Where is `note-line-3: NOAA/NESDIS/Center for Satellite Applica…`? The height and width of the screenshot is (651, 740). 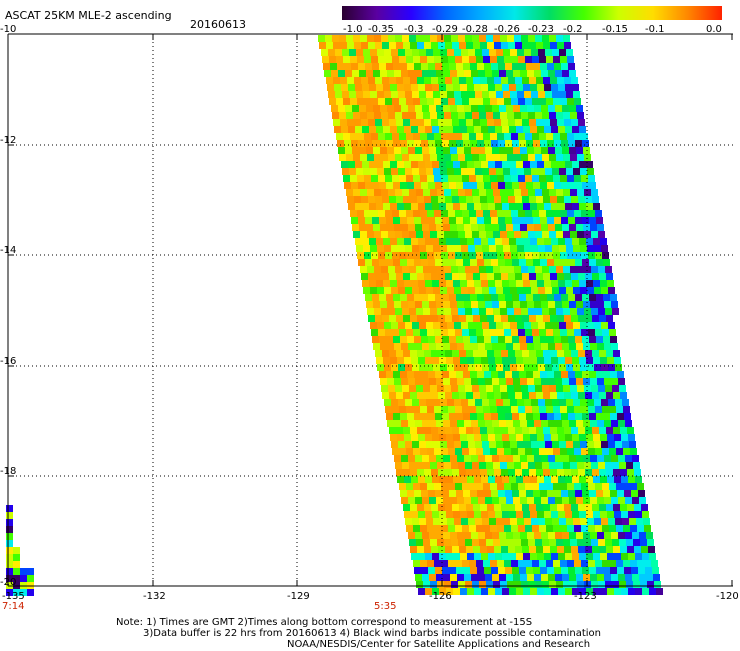 note-line-3: NOAA/NESDIS/Center for Satellite Applica… is located at coordinates (439, 644).